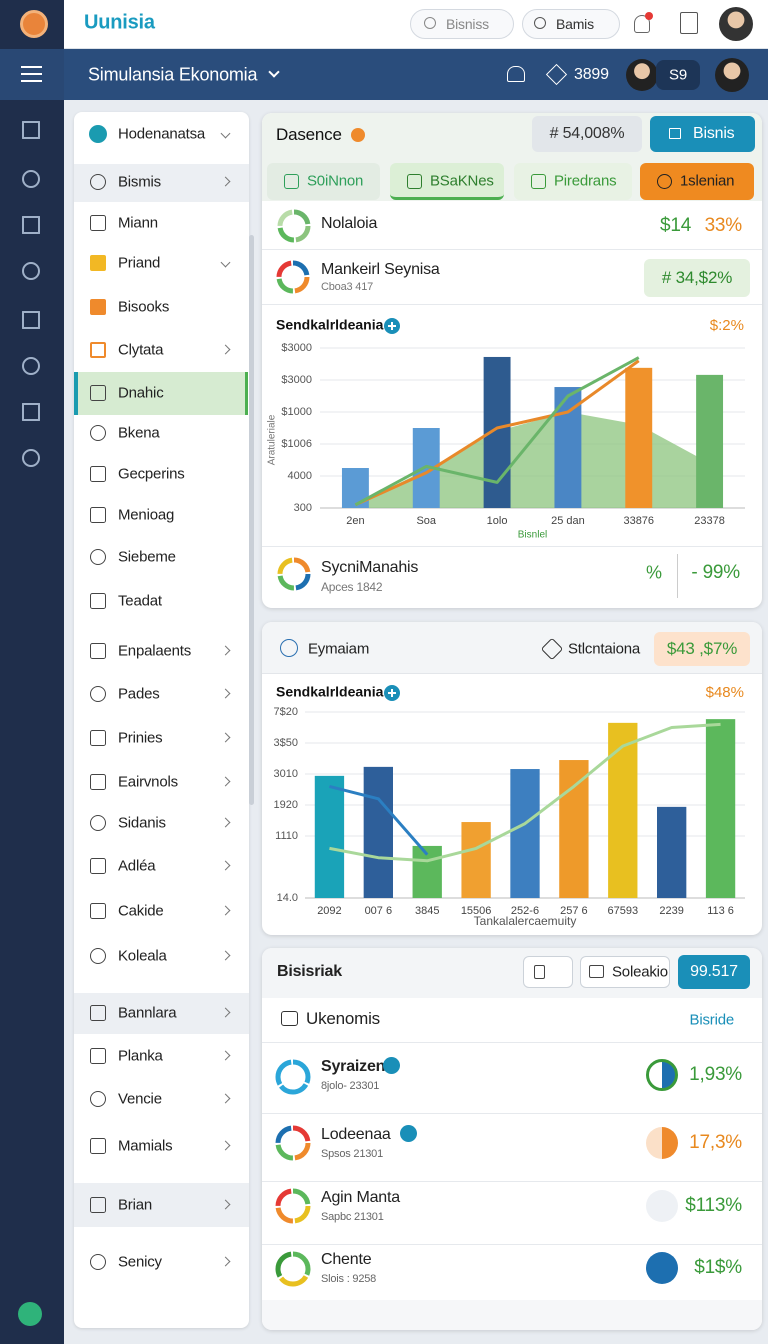  What do you see at coordinates (548, 972) in the screenshot?
I see `icon-button` at bounding box center [548, 972].